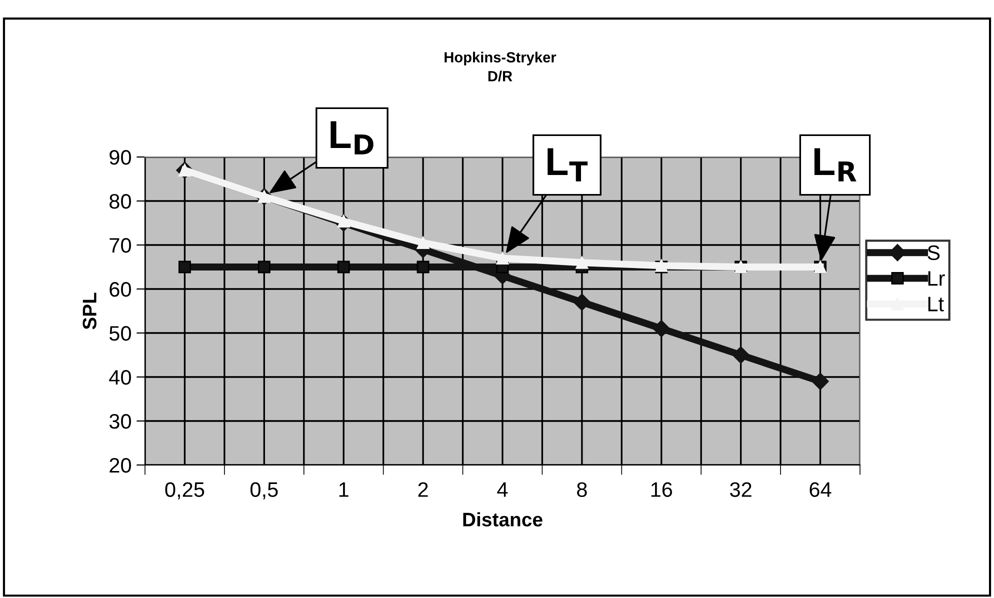 Image resolution: width=994 pixels, height=598 pixels. Describe the element at coordinates (120, 465) in the screenshot. I see `y-tick-label: 20` at that location.